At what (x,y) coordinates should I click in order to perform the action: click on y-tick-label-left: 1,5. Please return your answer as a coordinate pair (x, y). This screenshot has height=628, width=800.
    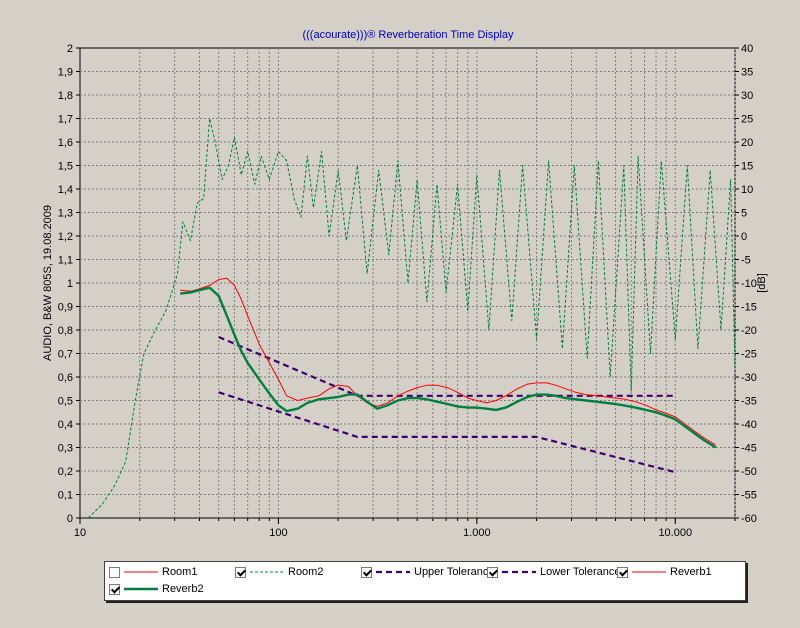
    Looking at the image, I should click on (65, 167).